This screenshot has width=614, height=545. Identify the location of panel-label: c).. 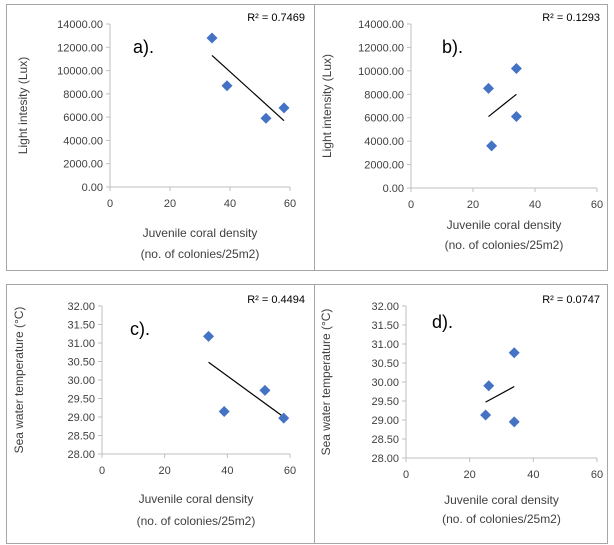
(140, 329).